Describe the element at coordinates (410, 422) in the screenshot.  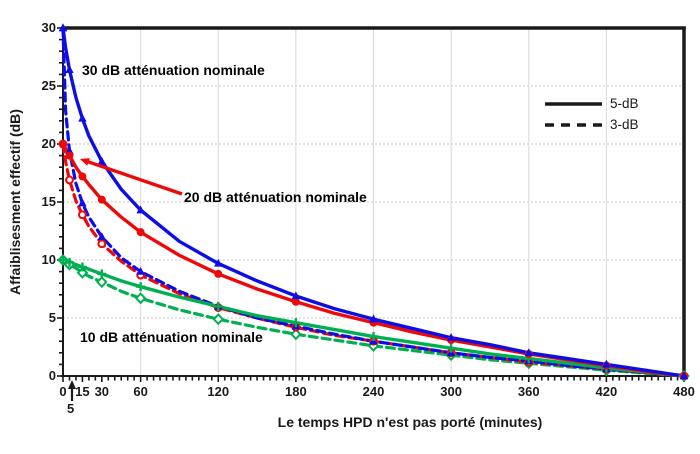
I see `x-axis-title: Le temps HPD n'est pas porté (minutes)` at that location.